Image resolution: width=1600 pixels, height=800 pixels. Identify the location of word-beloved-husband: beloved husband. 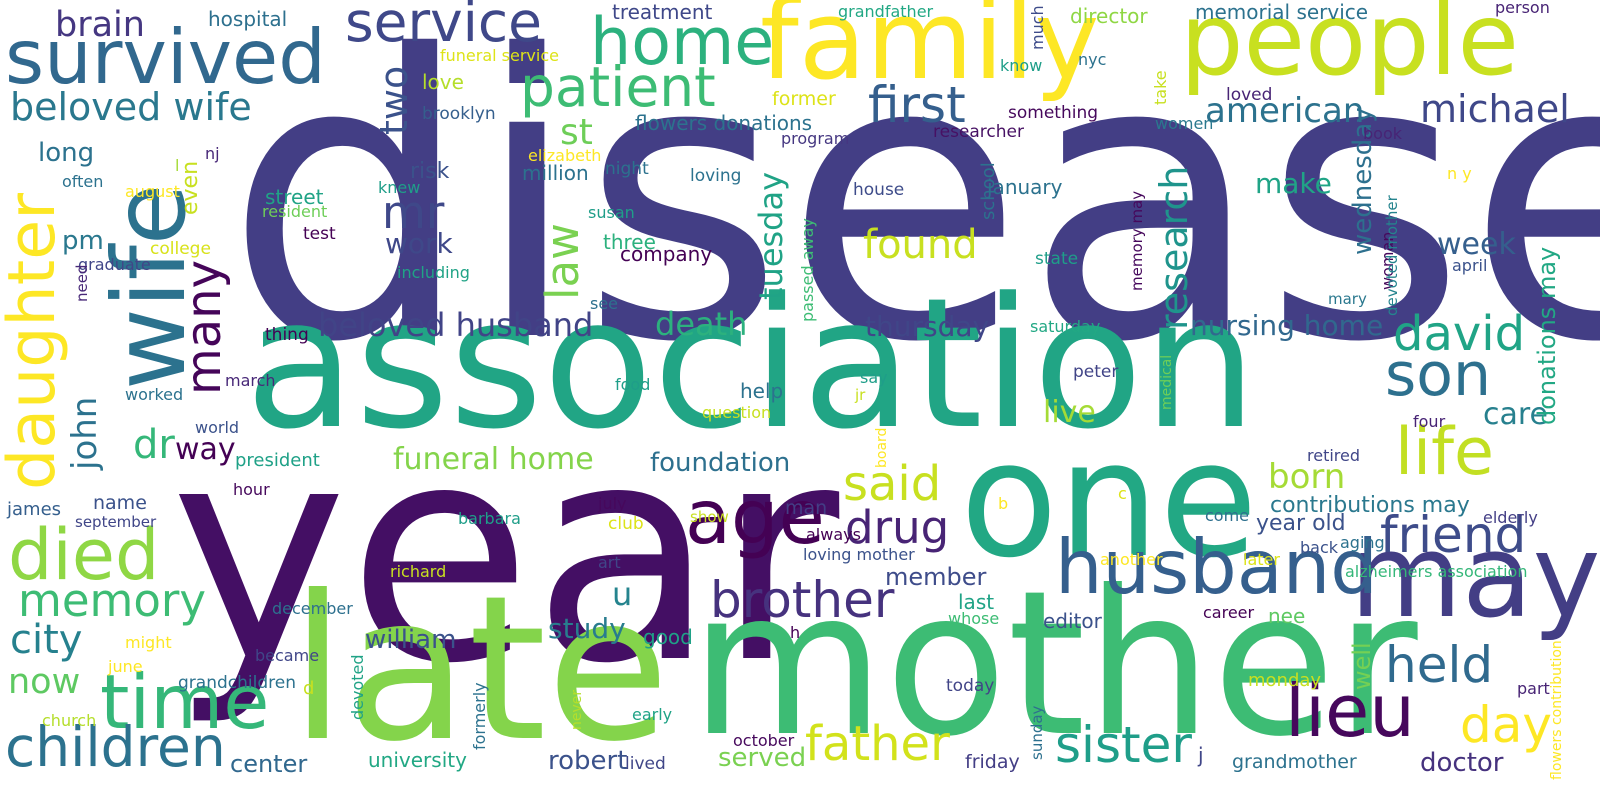
(456, 325).